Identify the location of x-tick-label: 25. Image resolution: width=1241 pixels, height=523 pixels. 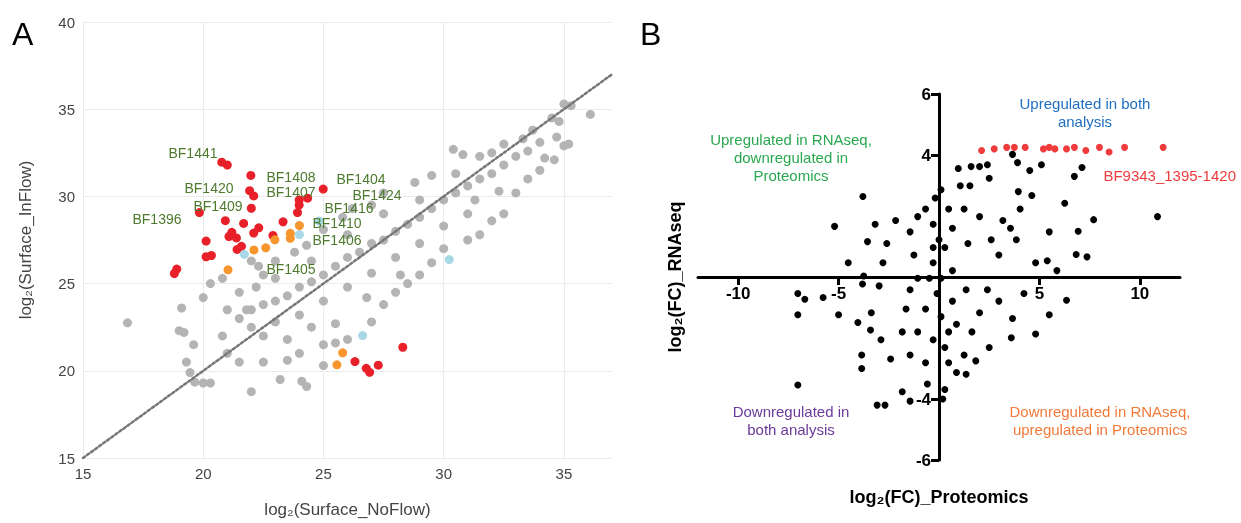
(323, 473).